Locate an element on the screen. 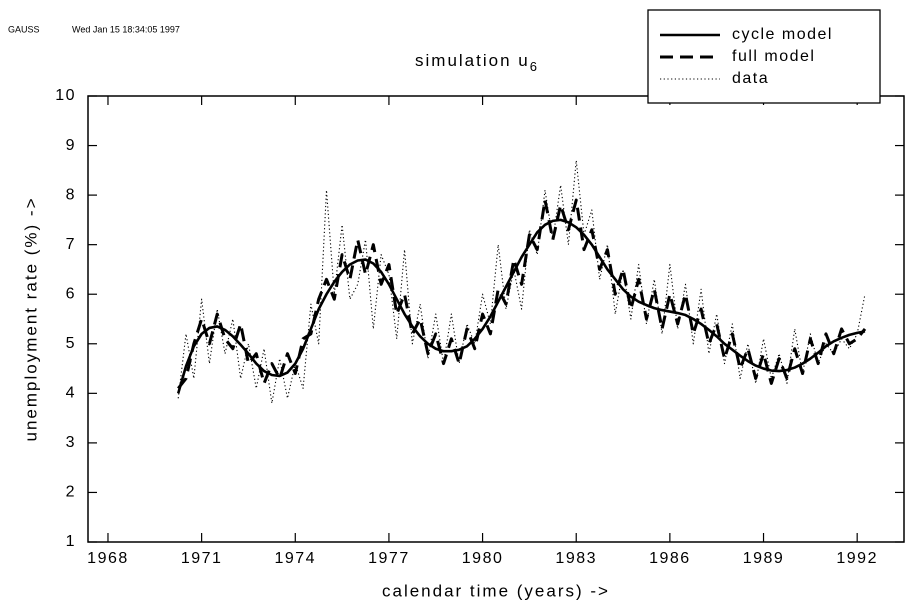 Image resolution: width=906 pixels, height=608 pixels. x-tick-label: 1971 is located at coordinates (202, 558).